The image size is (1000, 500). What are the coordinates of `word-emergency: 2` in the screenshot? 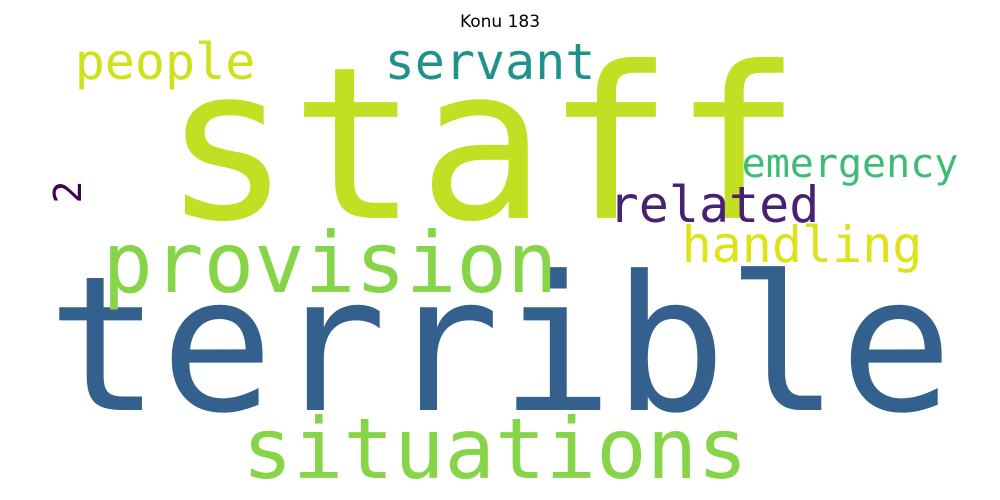 It's located at (68, 192).